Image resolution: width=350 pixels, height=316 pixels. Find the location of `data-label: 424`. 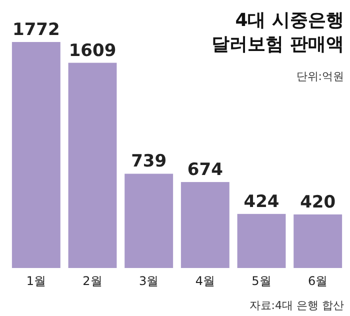

data-label: 424 is located at coordinates (262, 202).